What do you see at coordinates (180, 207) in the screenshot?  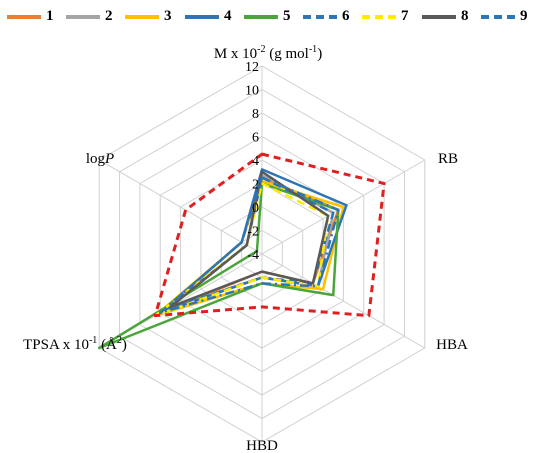 I see `spoke-logP` at bounding box center [180, 207].